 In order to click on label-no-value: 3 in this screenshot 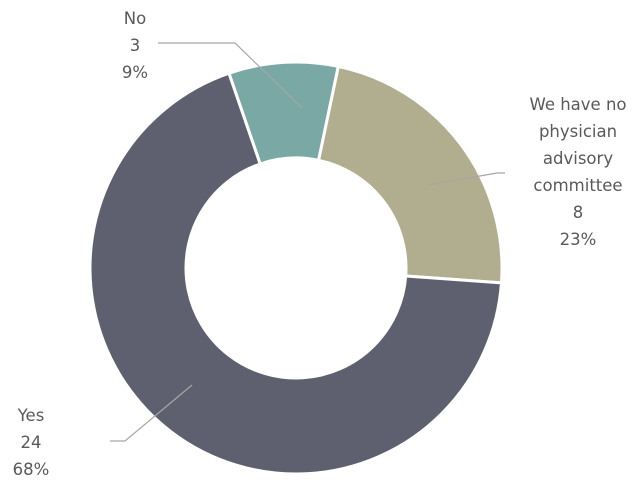, I will do `click(135, 45)`.